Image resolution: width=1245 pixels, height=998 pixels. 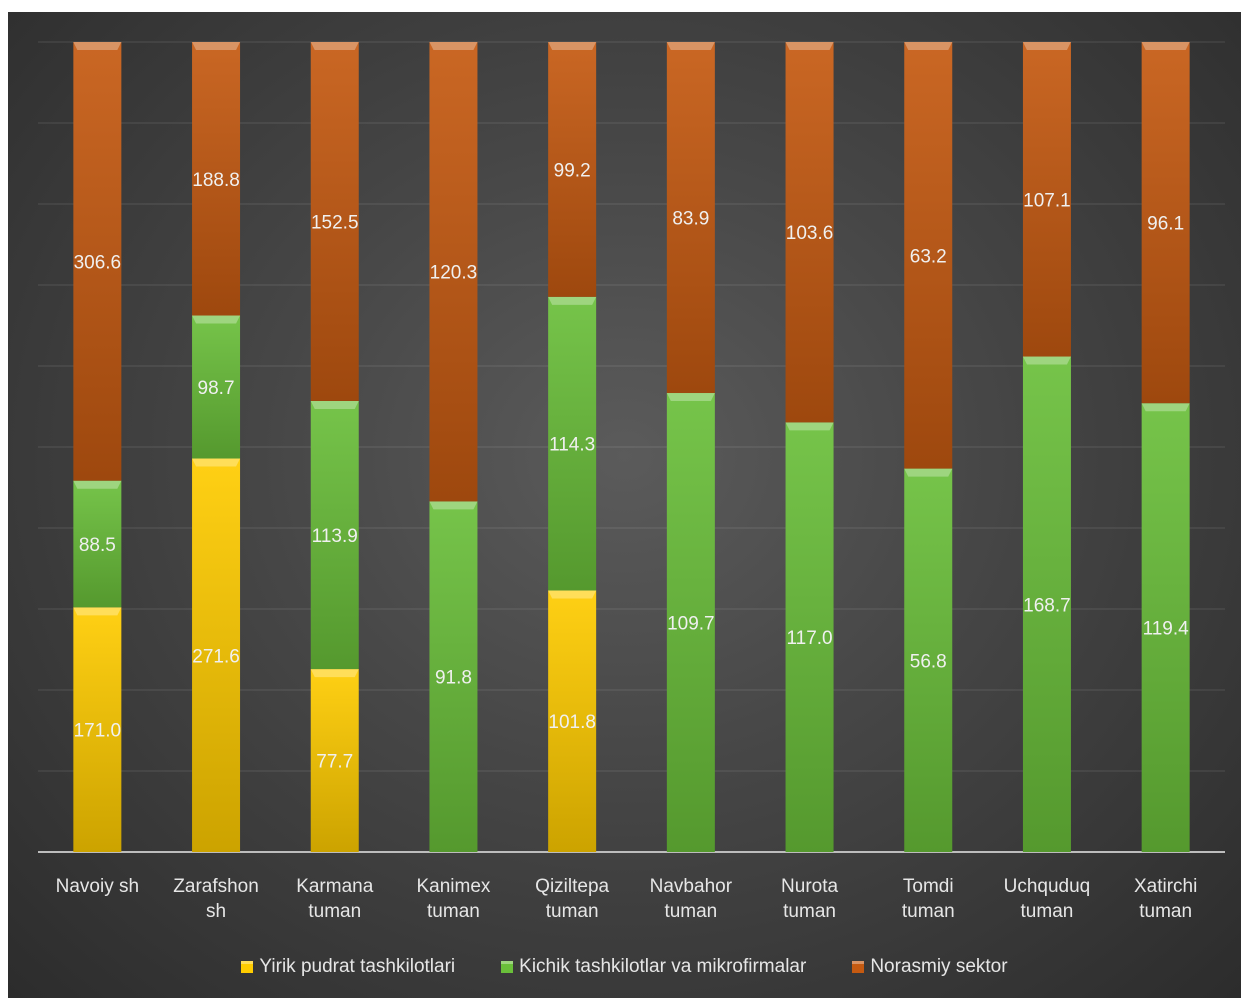 I want to click on data-label: 91.8, so click(x=453, y=678).